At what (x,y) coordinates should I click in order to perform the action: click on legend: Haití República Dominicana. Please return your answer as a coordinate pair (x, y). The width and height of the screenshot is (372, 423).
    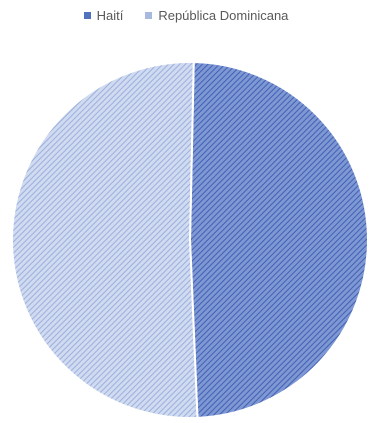
    Looking at the image, I should click on (186, 15).